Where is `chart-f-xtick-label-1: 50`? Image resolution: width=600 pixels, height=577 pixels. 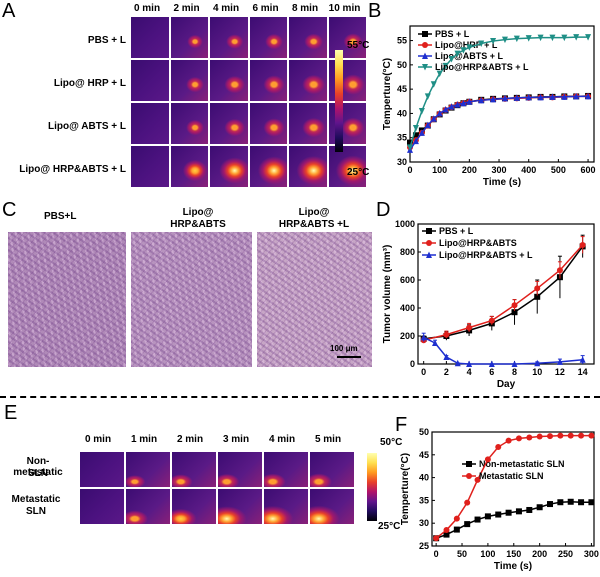 chart-f-xtick-label-1: 50 is located at coordinates (462, 554).